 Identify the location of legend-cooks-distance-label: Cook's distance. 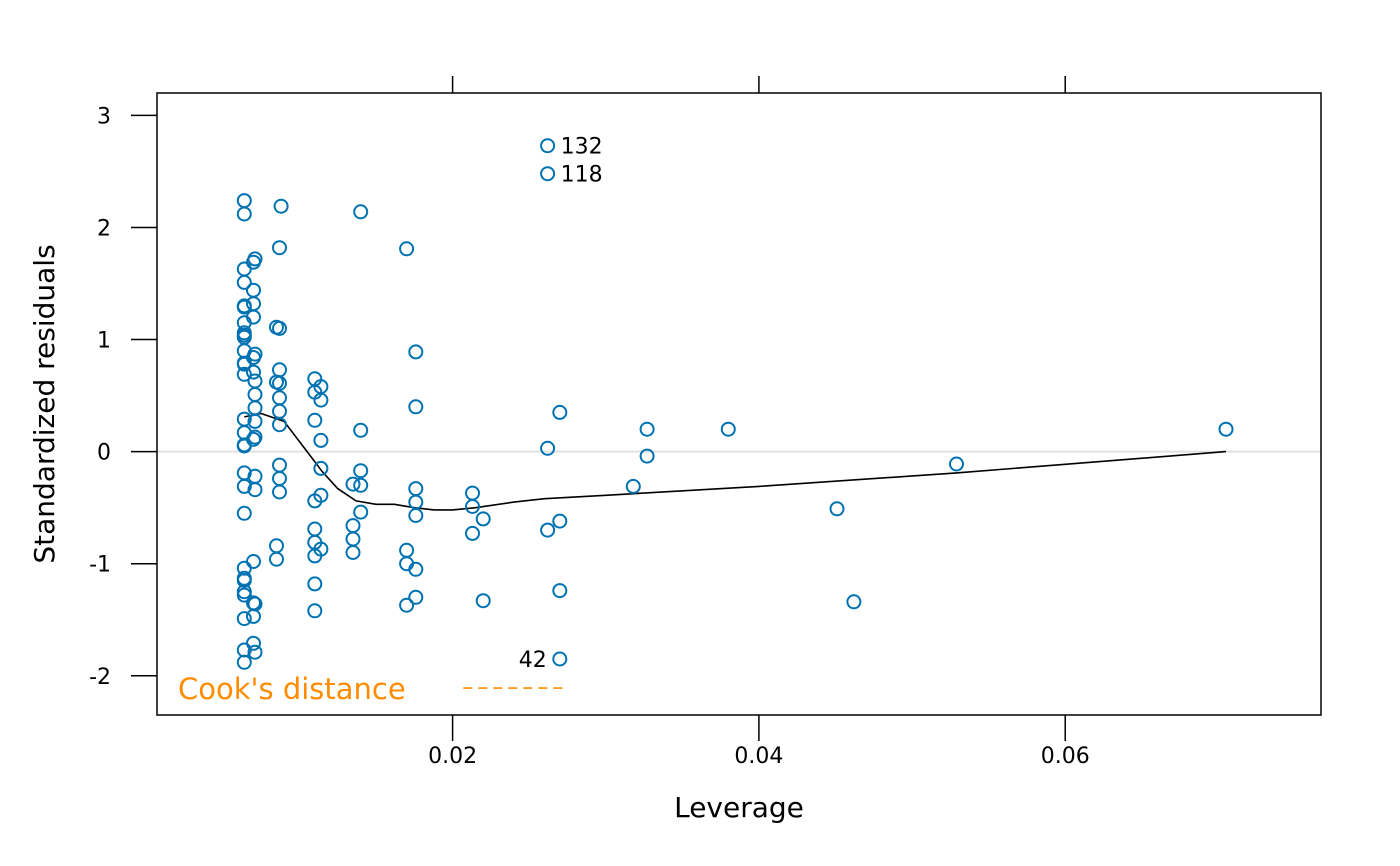
(292, 689).